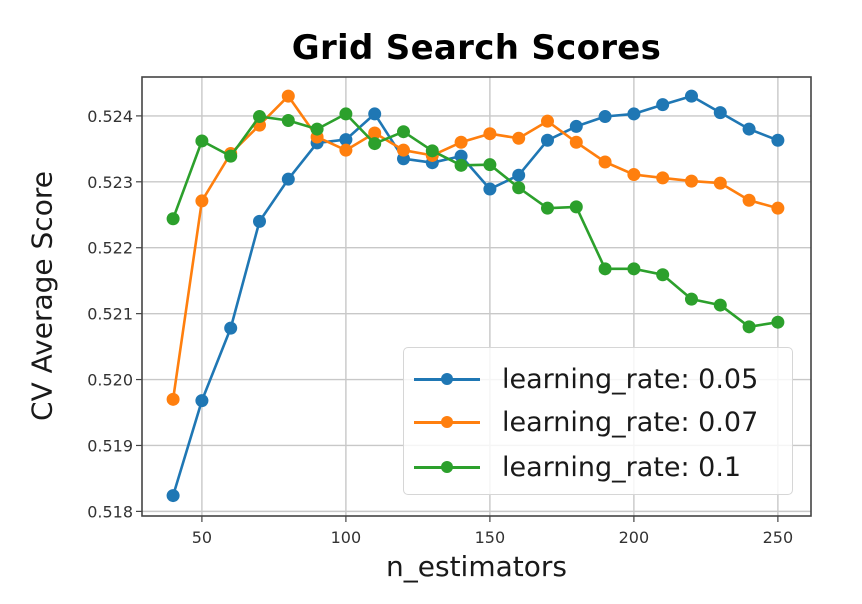  I want to click on y-tick-label: 0.523, so click(110, 182).